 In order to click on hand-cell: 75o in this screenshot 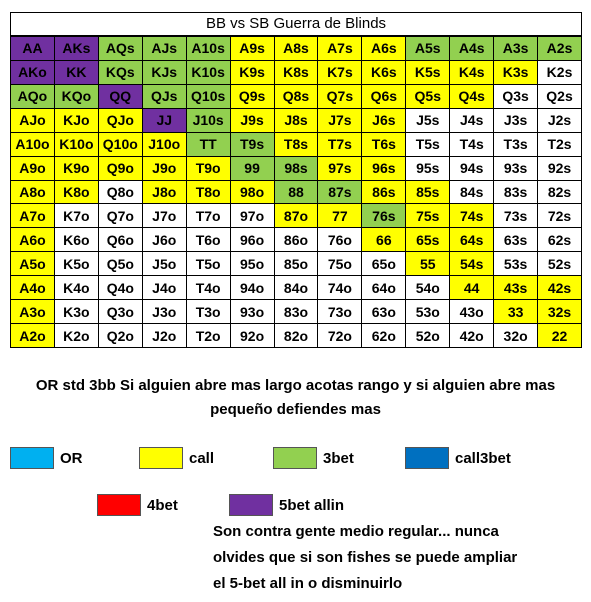, I will do `click(340, 264)`.